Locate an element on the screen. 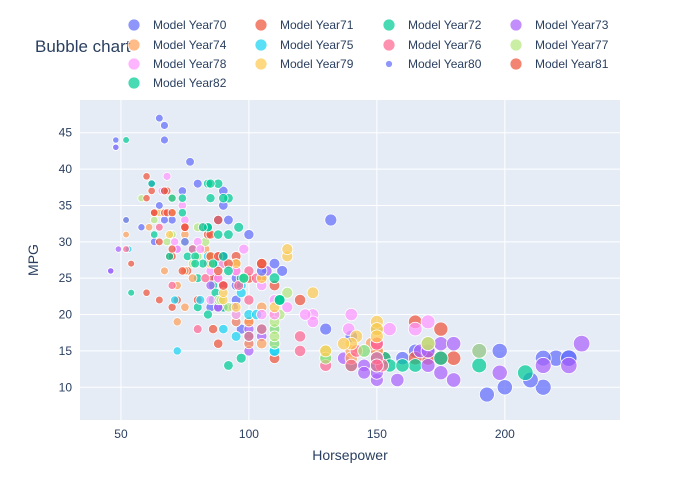 The width and height of the screenshot is (700, 500). legend-item: Model Year70 is located at coordinates (177, 25).